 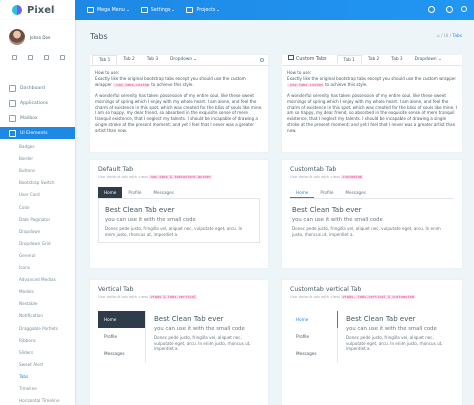 What do you see at coordinates (262, 60) in the screenshot?
I see `gear-icon` at bounding box center [262, 60].